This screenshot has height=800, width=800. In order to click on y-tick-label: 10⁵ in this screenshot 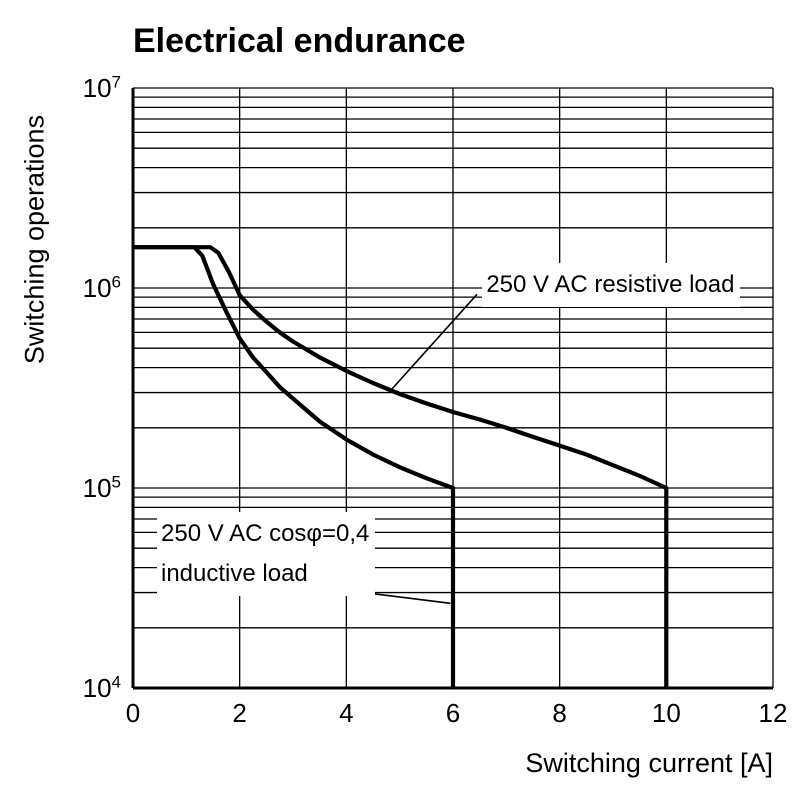, I will do `click(101, 487)`.